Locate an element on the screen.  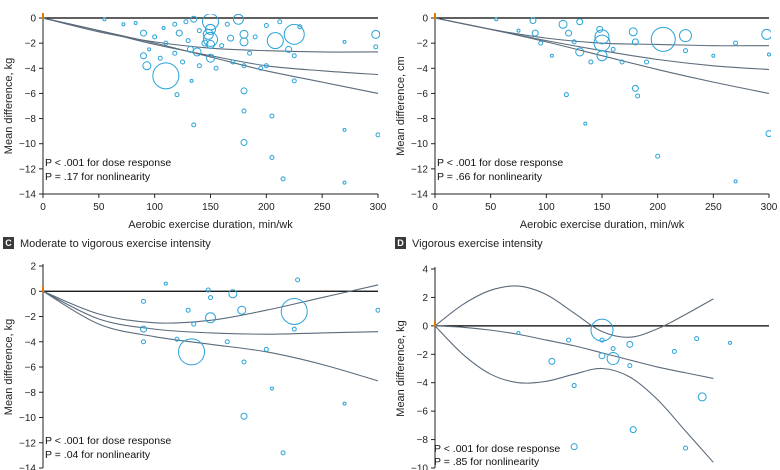
plot-area is located at coordinates (584, 374).